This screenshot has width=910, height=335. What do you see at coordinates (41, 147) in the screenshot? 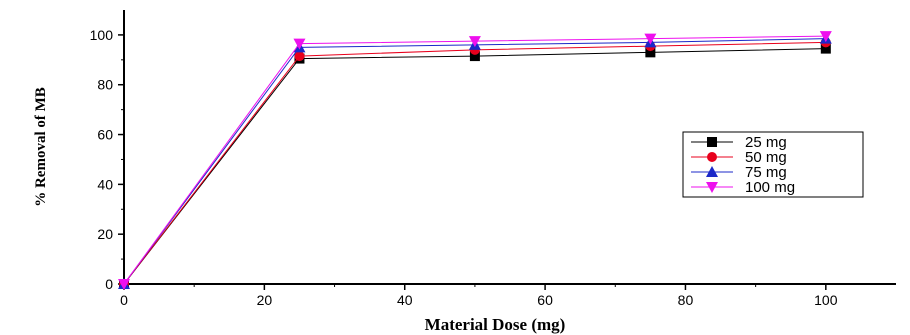
I see `y-axis-title: % Removal of MB` at bounding box center [41, 147].